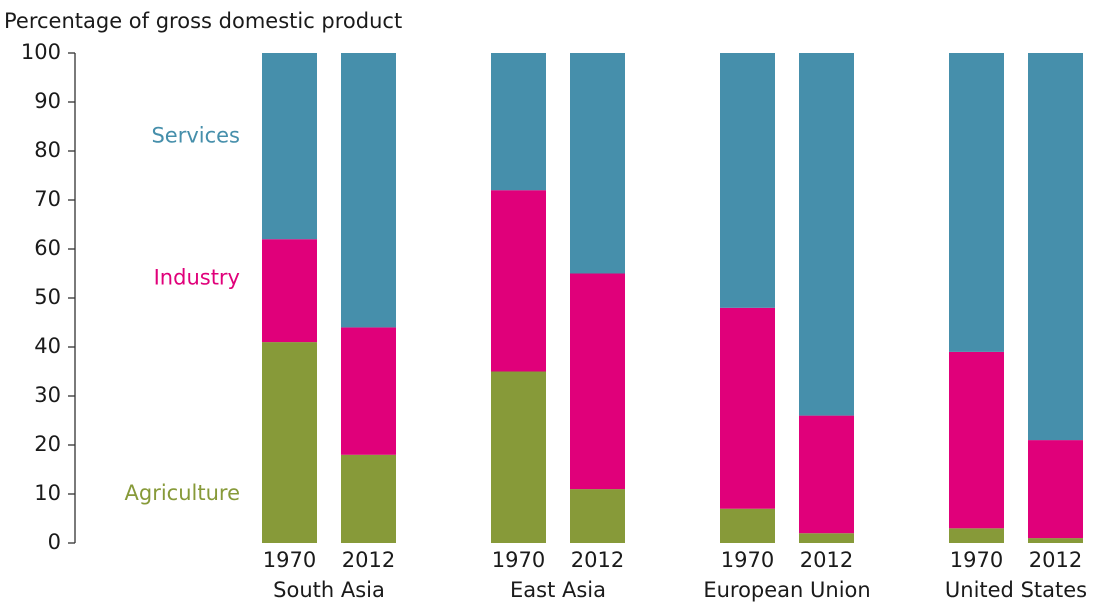 This screenshot has height=607, width=1101. I want to click on y-tick-label: 70, so click(47, 199).